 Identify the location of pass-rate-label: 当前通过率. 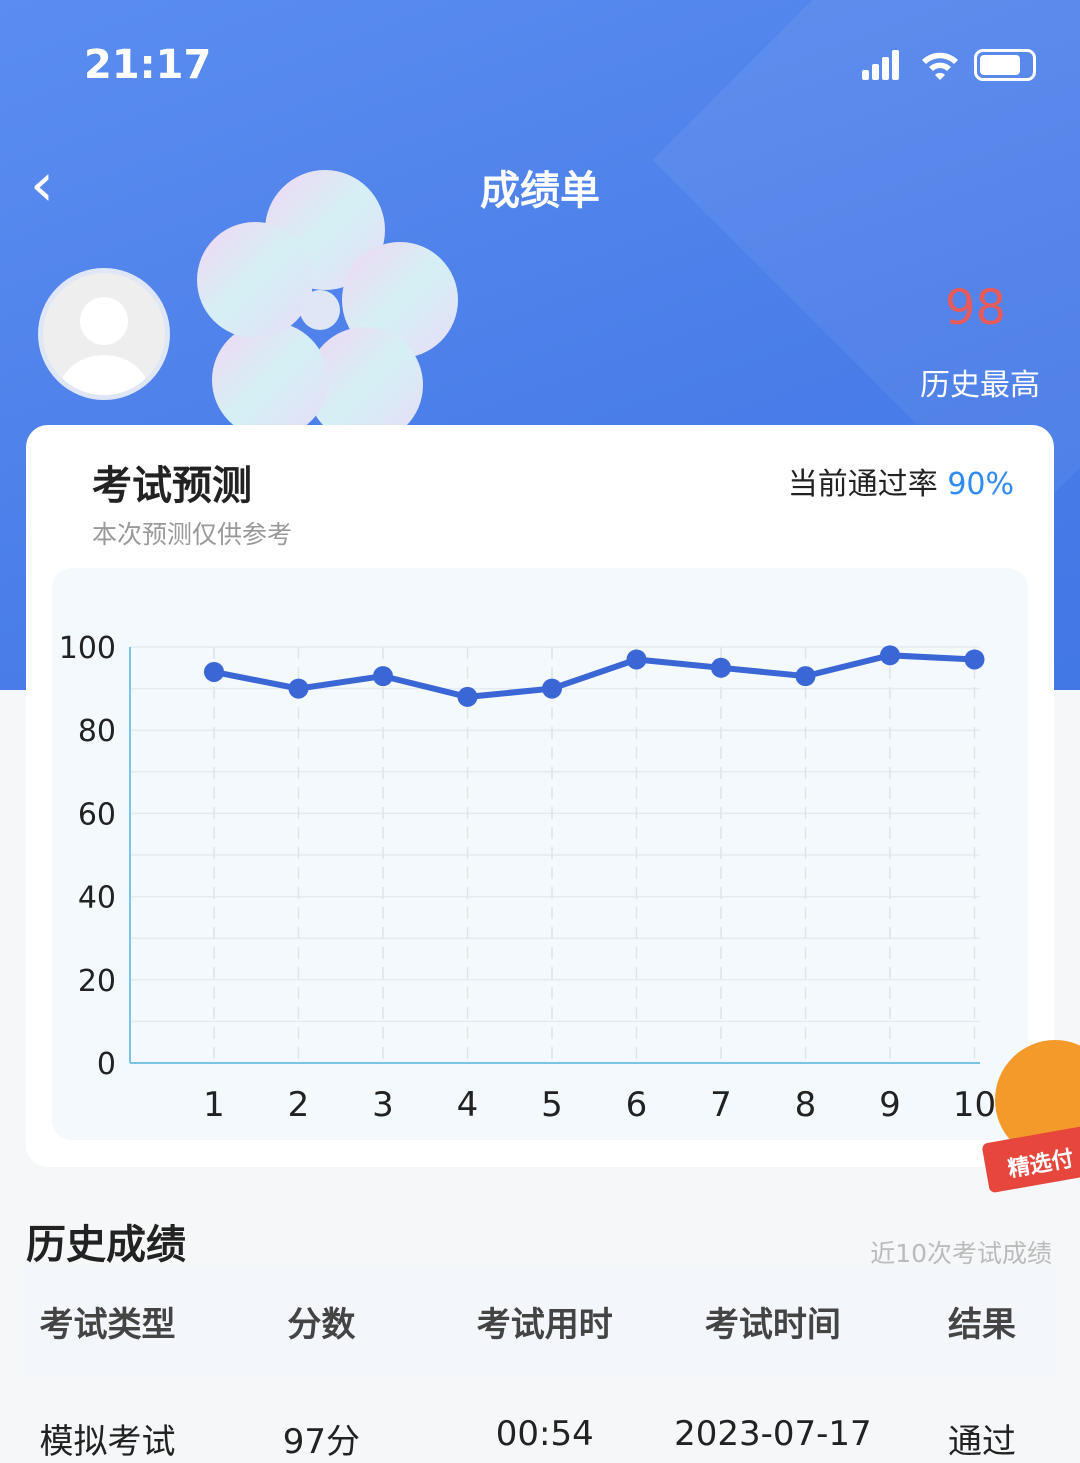
(862, 484).